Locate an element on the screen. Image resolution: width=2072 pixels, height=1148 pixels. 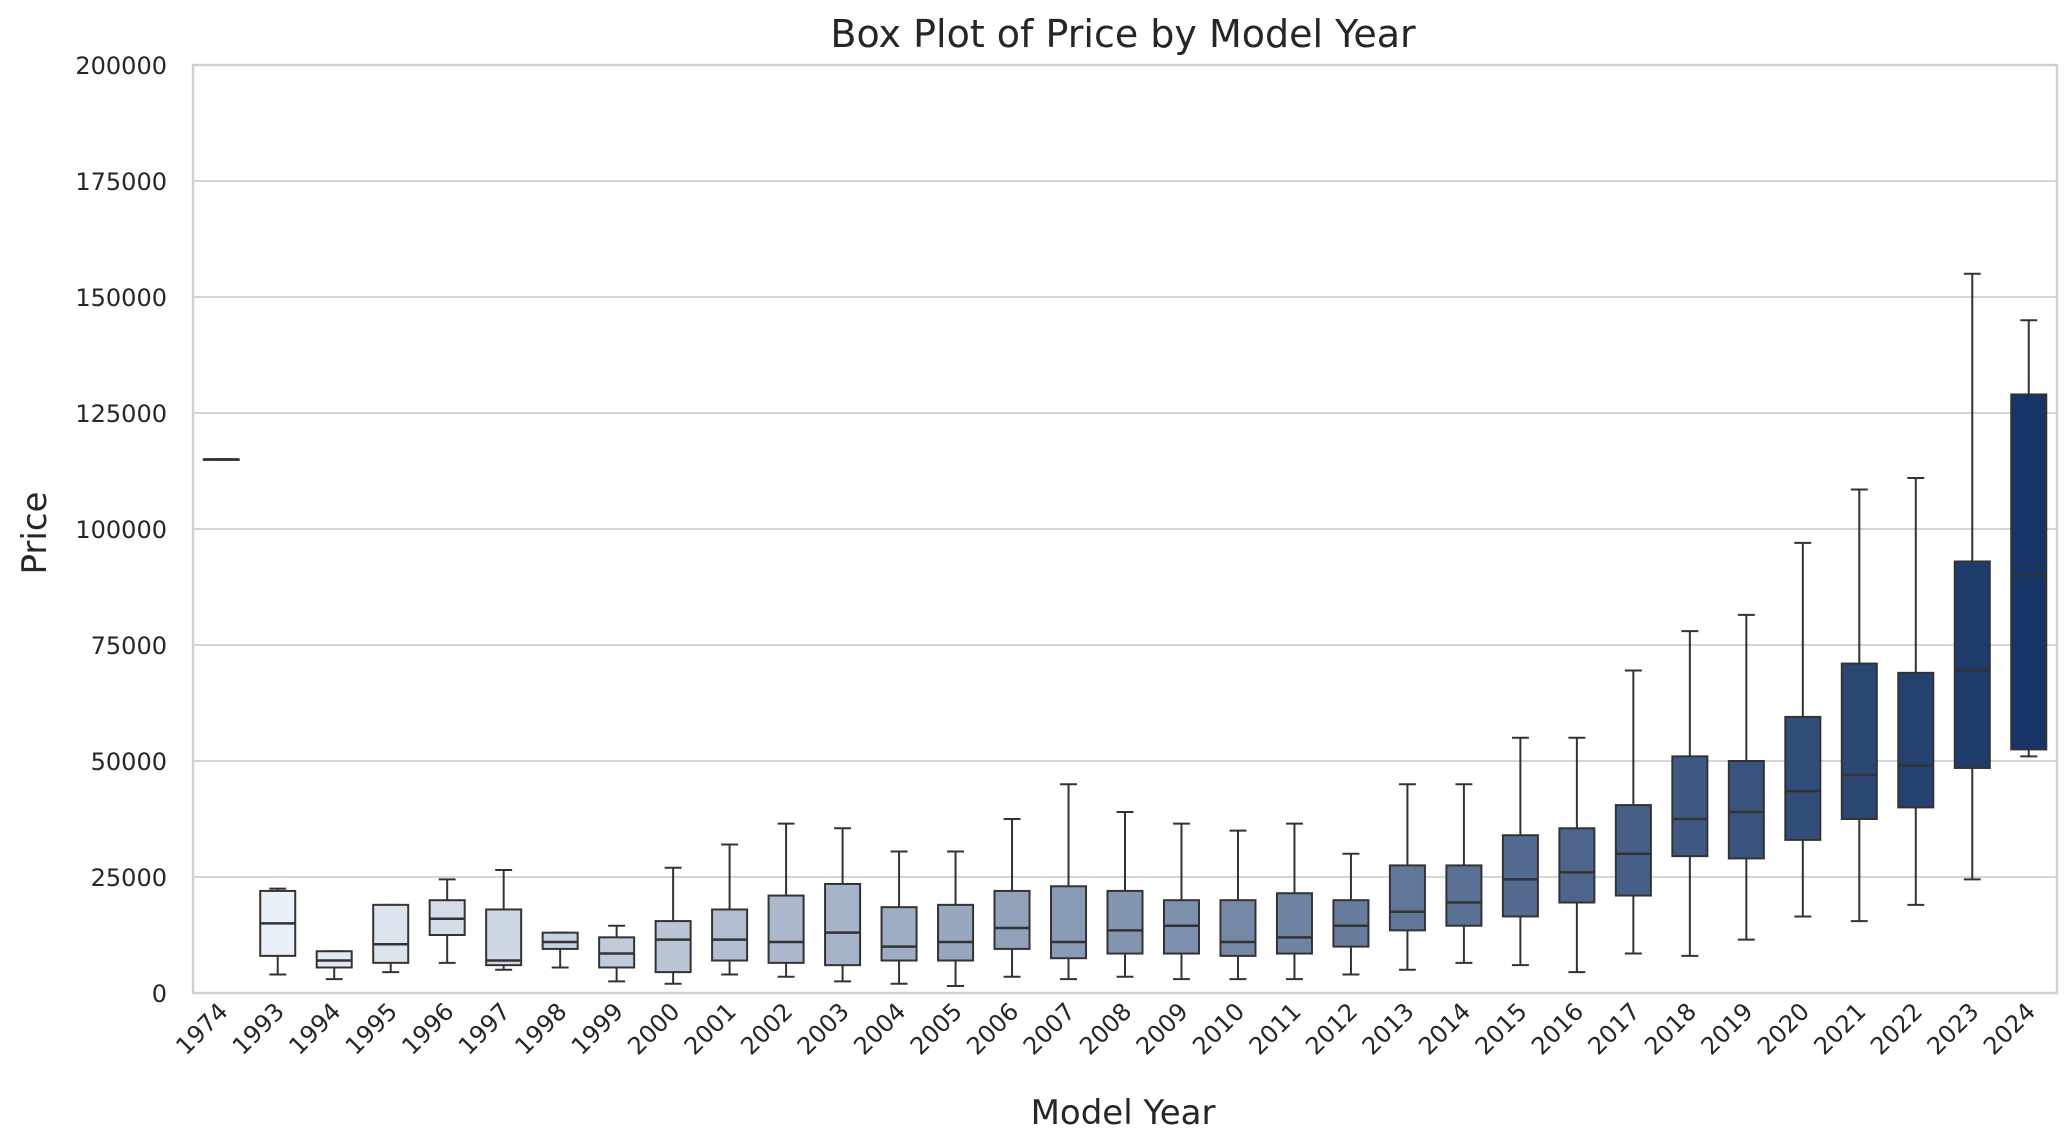
box-2000 is located at coordinates (673, 925).